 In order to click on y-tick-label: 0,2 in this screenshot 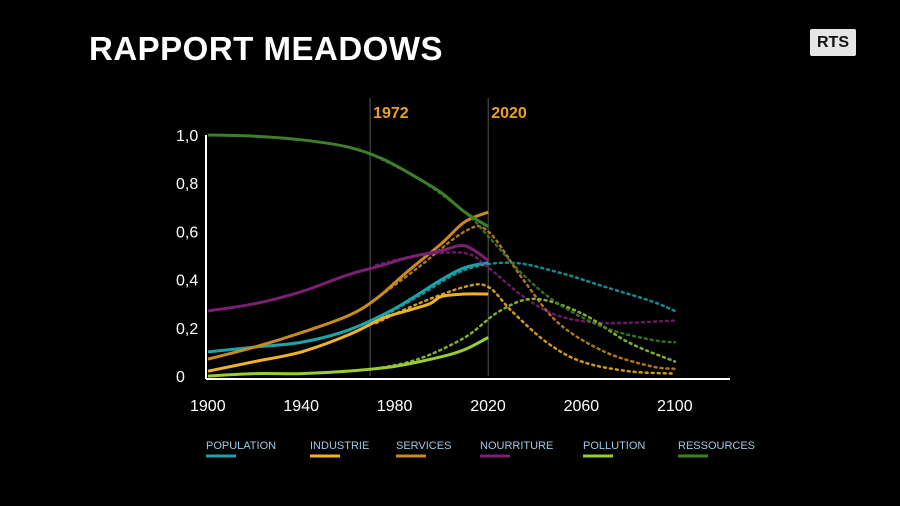, I will do `click(187, 329)`.